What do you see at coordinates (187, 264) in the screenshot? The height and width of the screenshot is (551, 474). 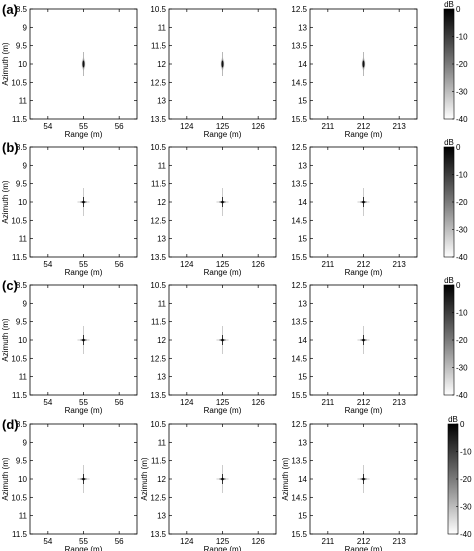 I see `x-tick-label: 124` at bounding box center [187, 264].